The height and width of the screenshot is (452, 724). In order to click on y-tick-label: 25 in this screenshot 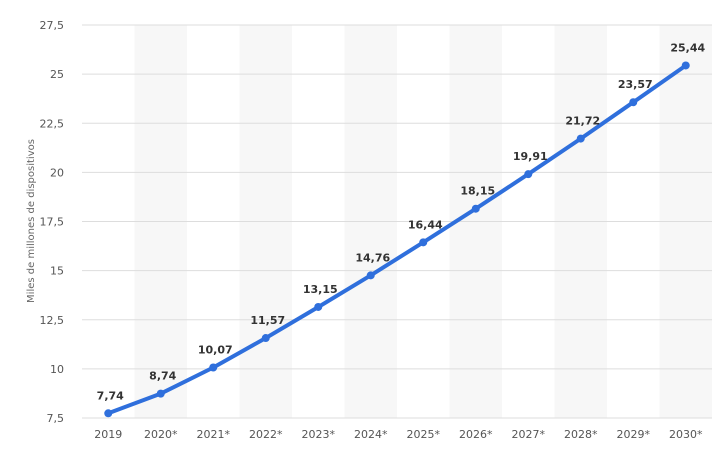, I will do `click(57, 74)`.